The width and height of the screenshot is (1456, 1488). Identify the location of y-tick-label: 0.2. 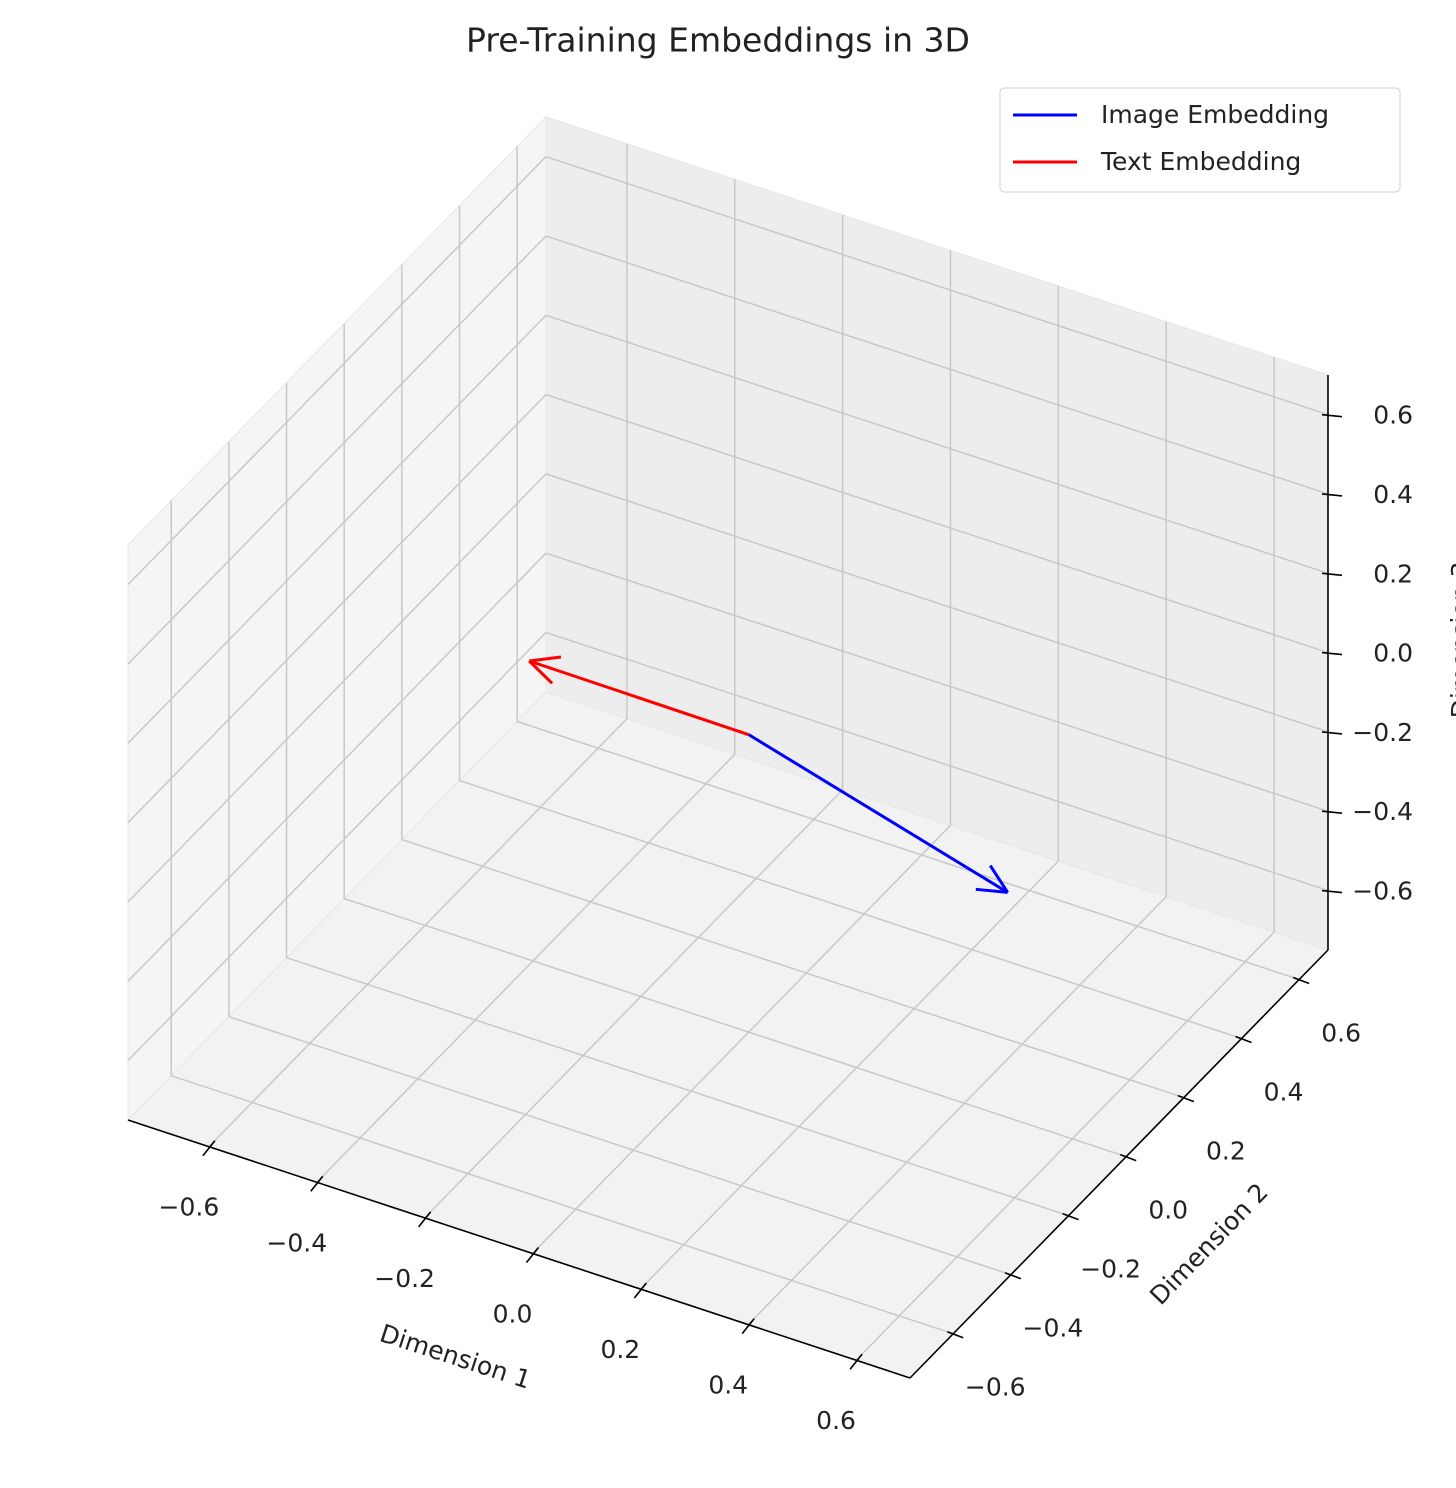
(1226, 1151).